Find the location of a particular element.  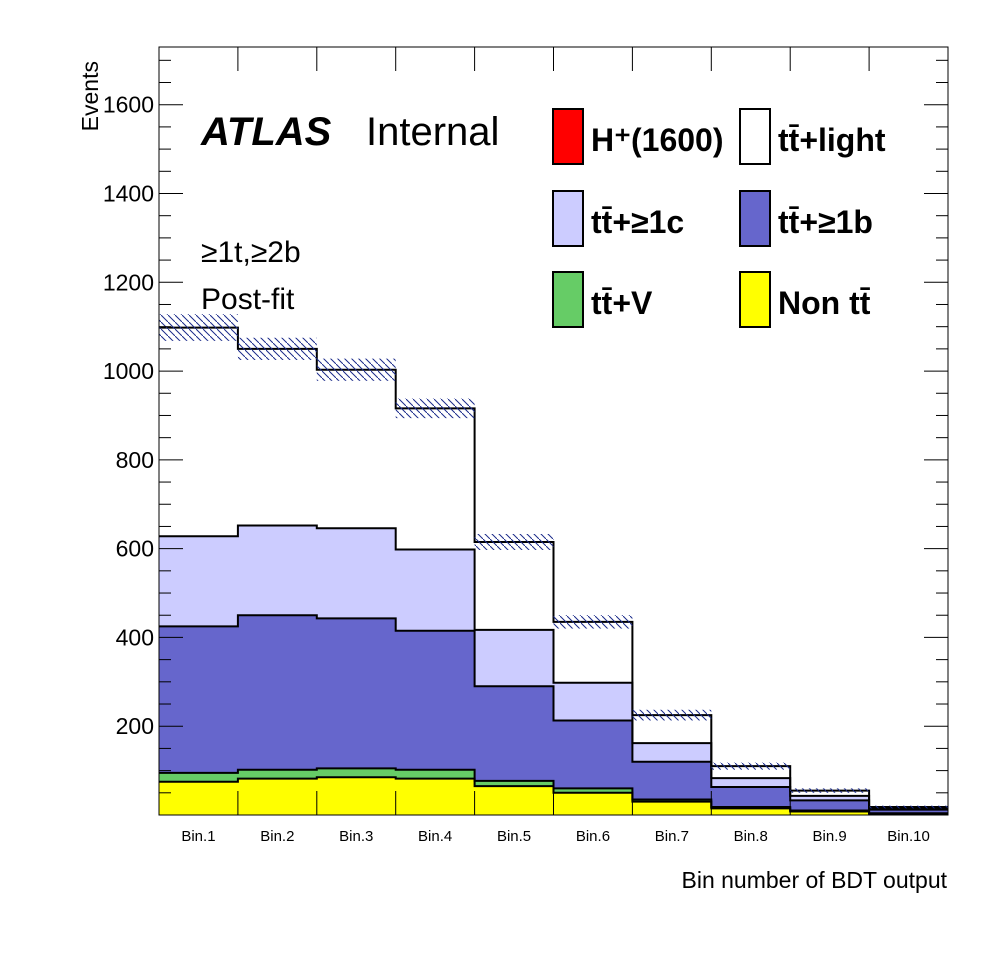

x-tick-label: Bin.6 is located at coordinates (593, 836).